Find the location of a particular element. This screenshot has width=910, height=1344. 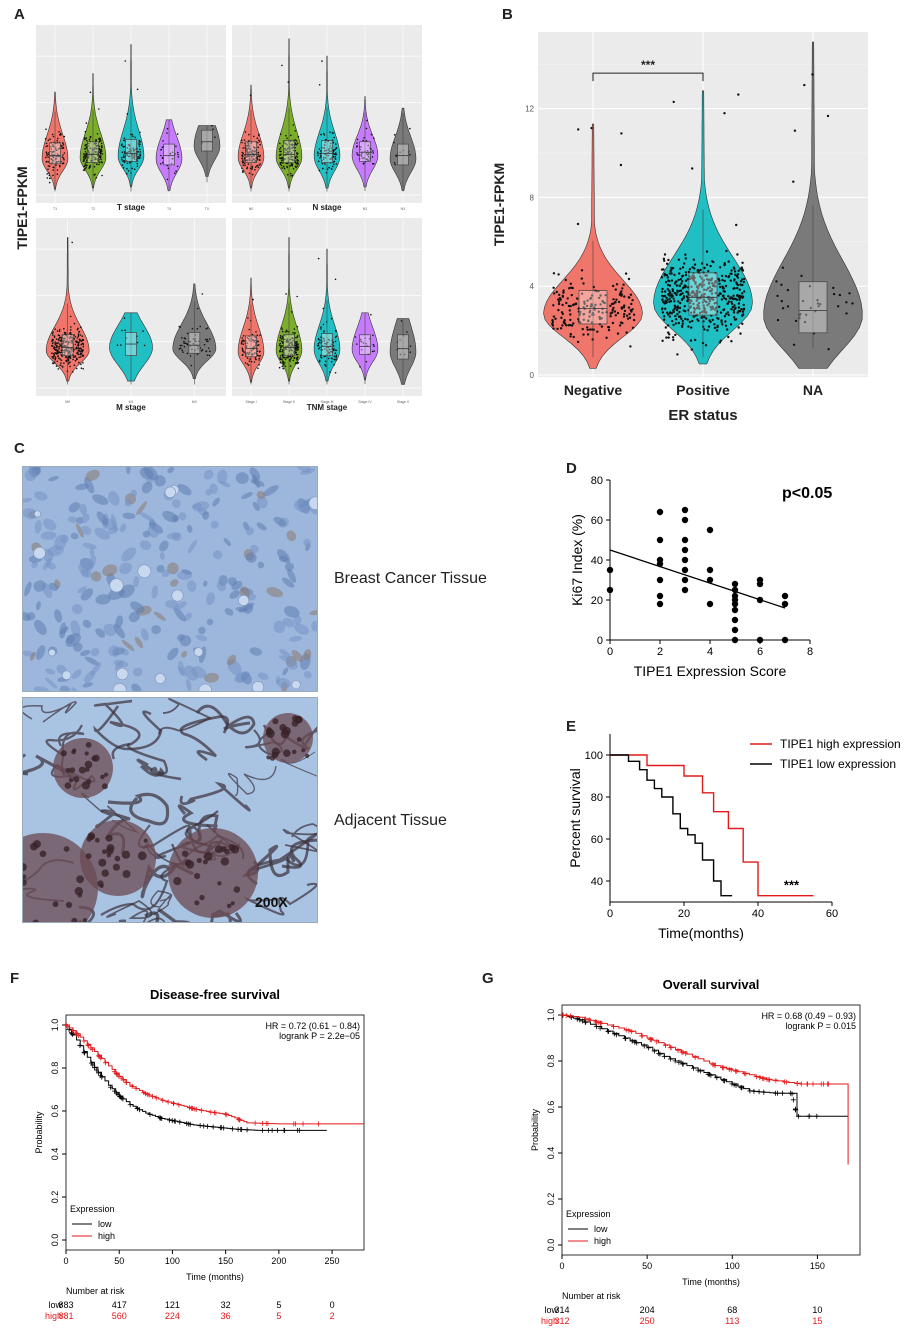

panel-e-ytick-label: 80 is located at coordinates (597, 798).